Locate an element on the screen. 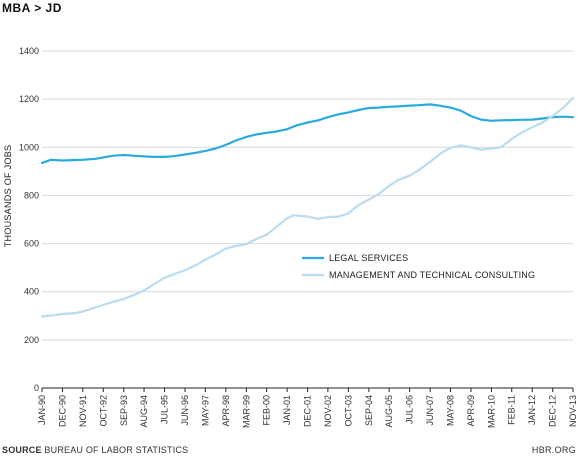  x-tick-label: JUL-95 is located at coordinates (165, 409).